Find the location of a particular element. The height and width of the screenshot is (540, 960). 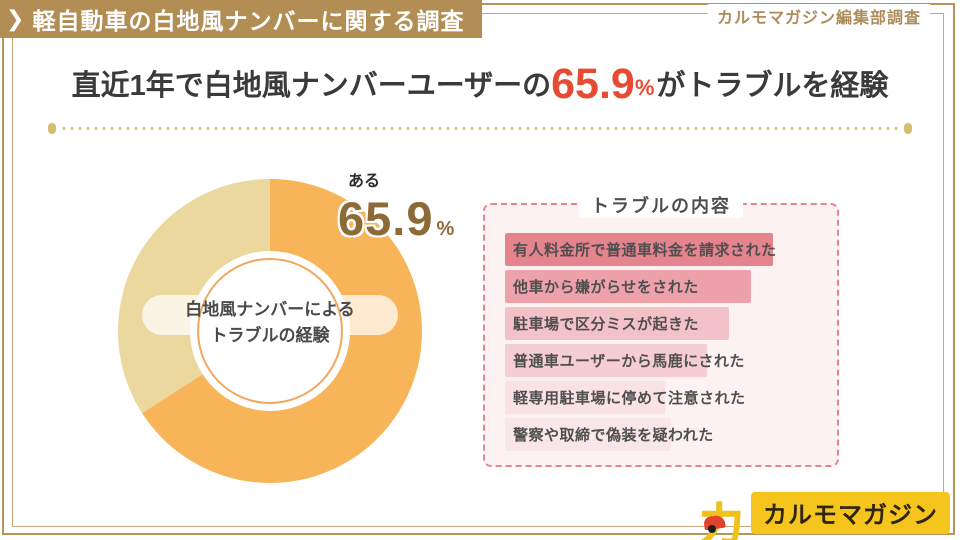

survey-title-text: 軽自動車の白地風ナンバーに関する調査 is located at coordinates (248, 21).